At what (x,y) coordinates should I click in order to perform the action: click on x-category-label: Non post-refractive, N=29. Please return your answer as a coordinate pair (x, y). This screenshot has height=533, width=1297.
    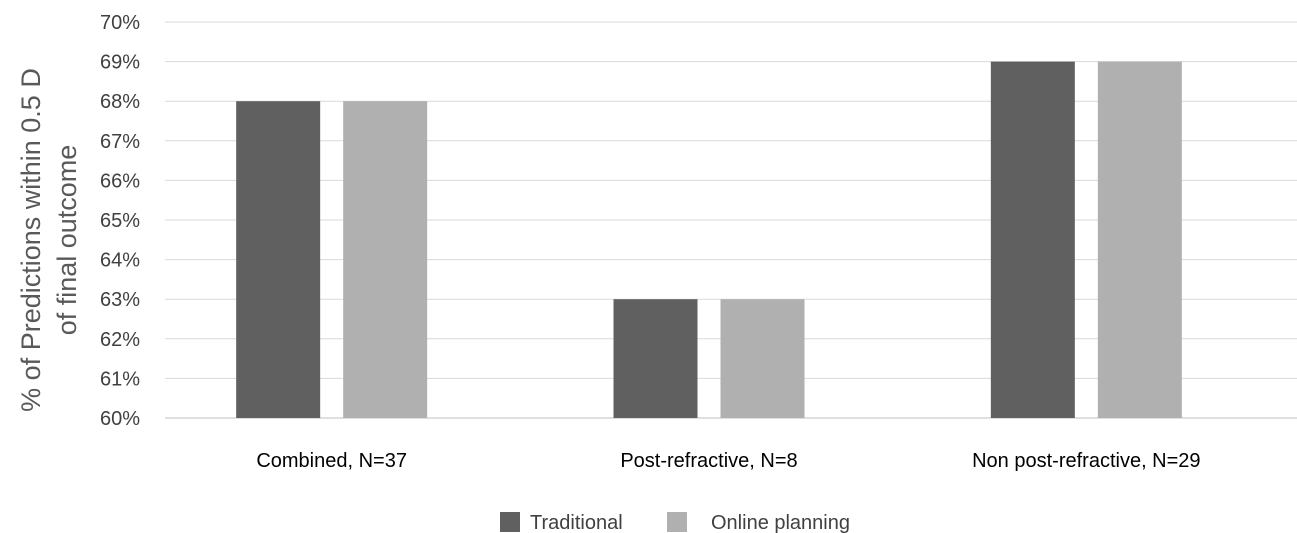
    Looking at the image, I should click on (1086, 461).